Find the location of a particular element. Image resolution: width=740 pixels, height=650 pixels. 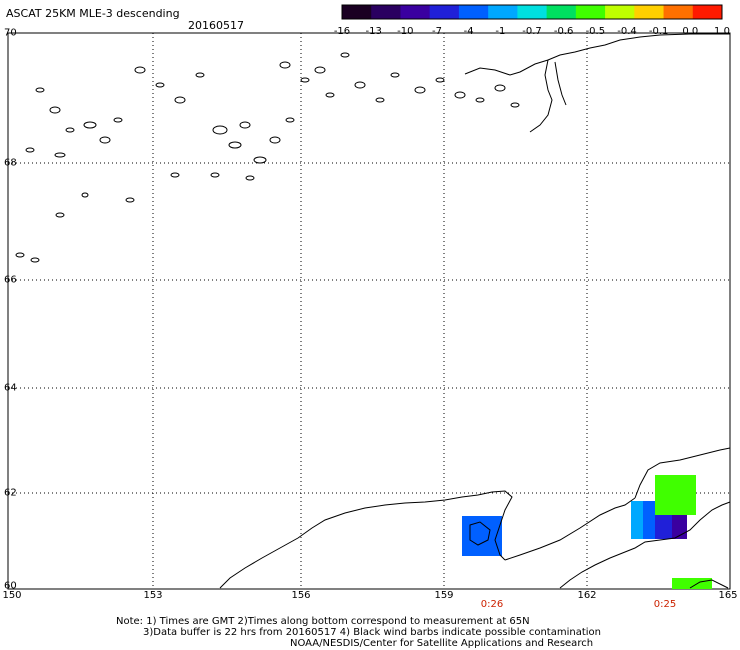

lon-label: 162 is located at coordinates (586, 595).